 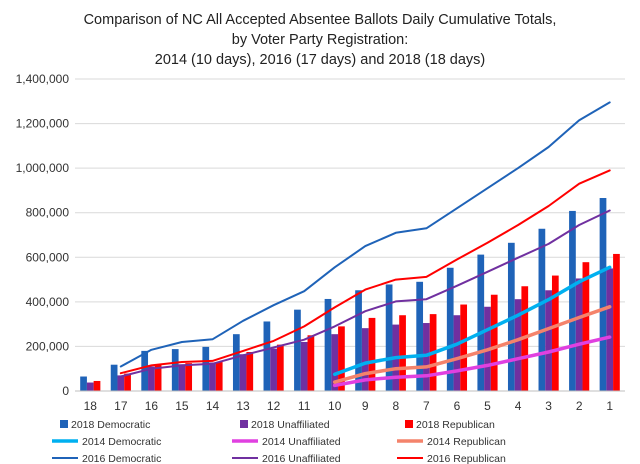 What do you see at coordinates (365, 406) in the screenshot?
I see `x-tick-label: 9` at bounding box center [365, 406].